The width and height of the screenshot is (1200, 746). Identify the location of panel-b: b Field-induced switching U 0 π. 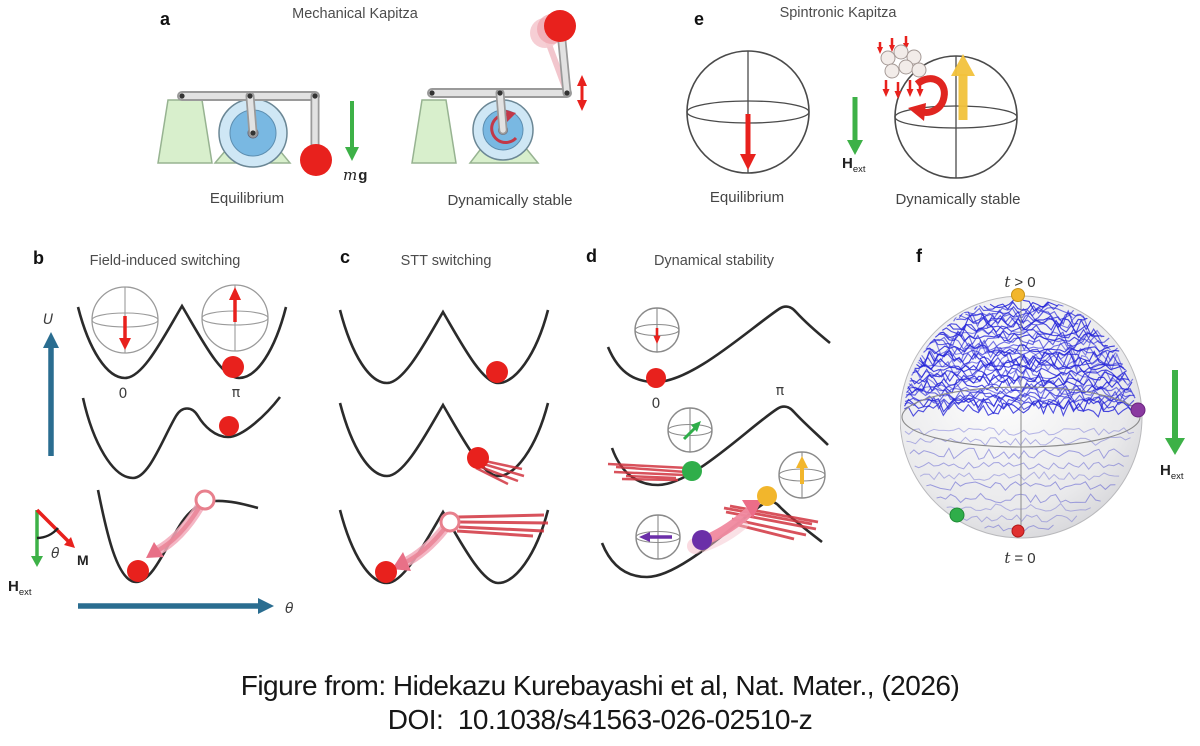
(151, 432).